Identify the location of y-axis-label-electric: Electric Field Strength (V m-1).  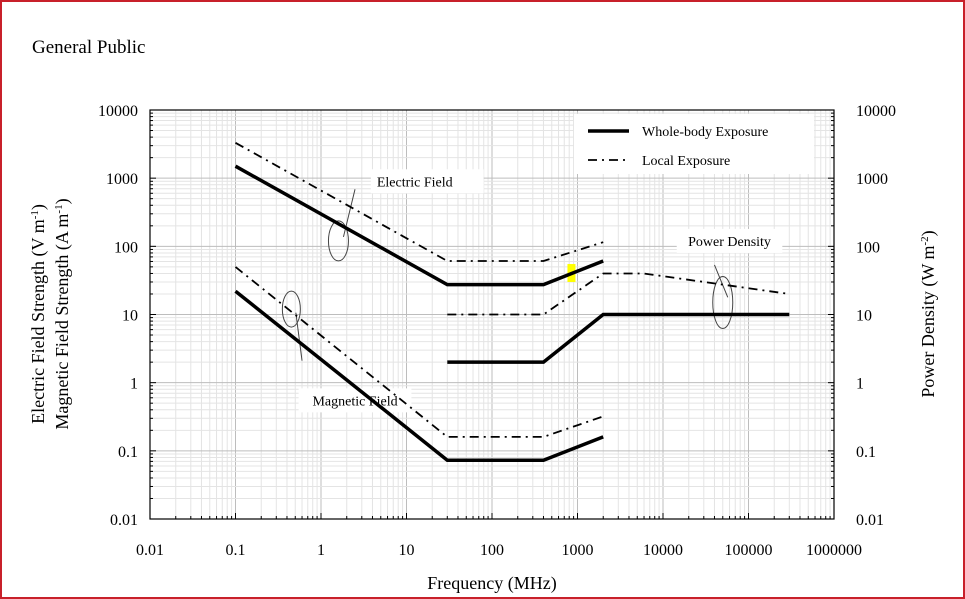
(38, 314).